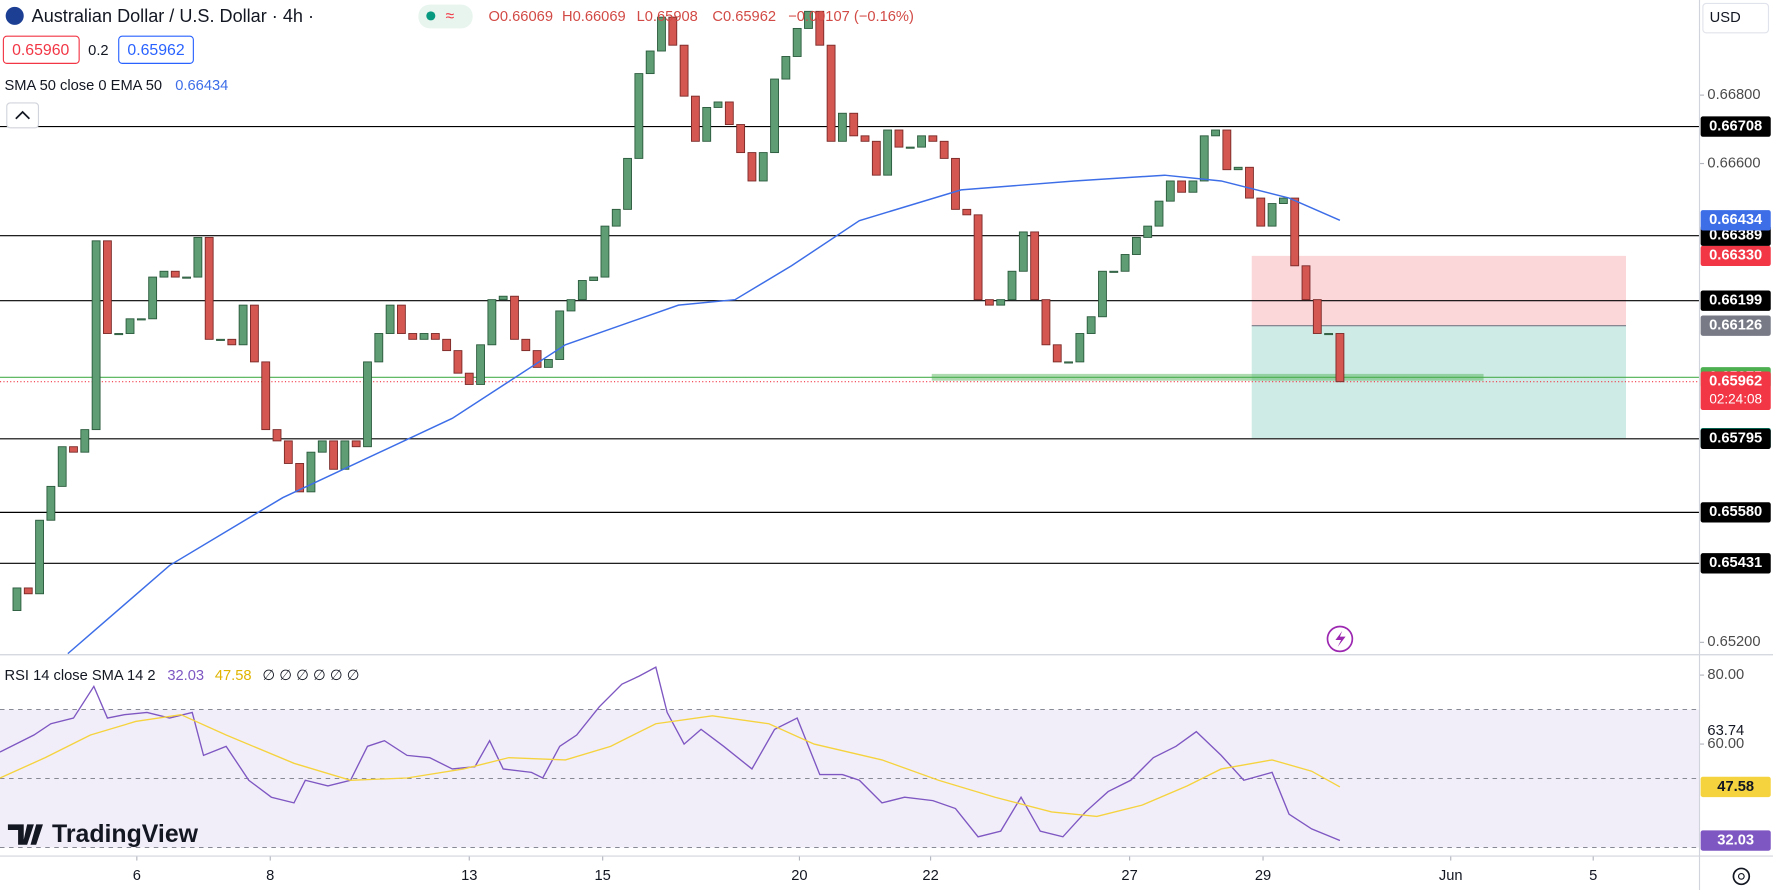 This screenshot has height=890, width=1773. Describe the element at coordinates (1207, 377) in the screenshot. I see `zone-band` at that location.